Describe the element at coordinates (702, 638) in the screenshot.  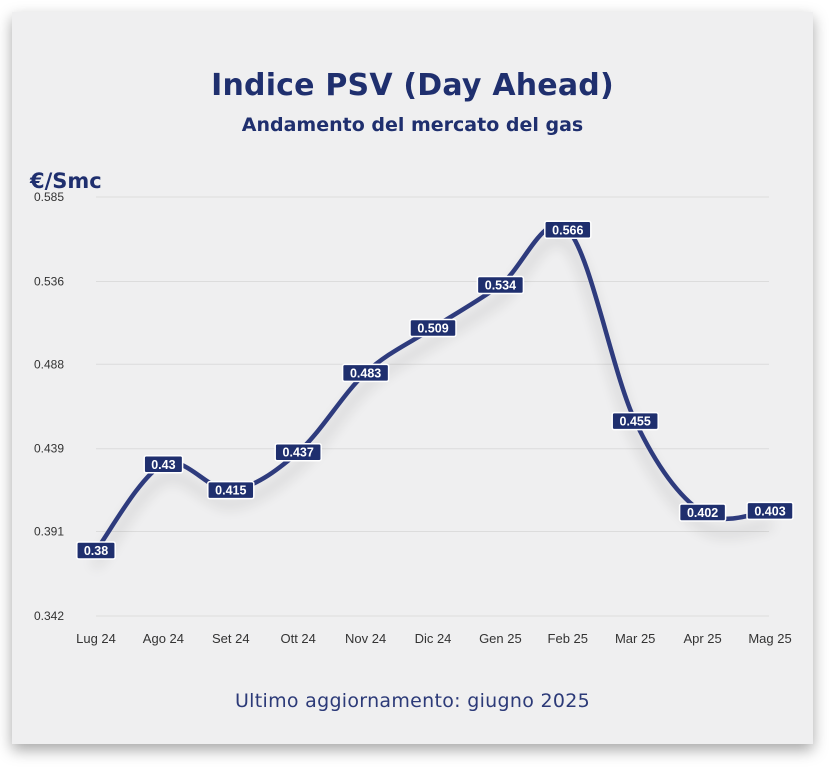
I see `x-tick-label: Apr 25` at that location.